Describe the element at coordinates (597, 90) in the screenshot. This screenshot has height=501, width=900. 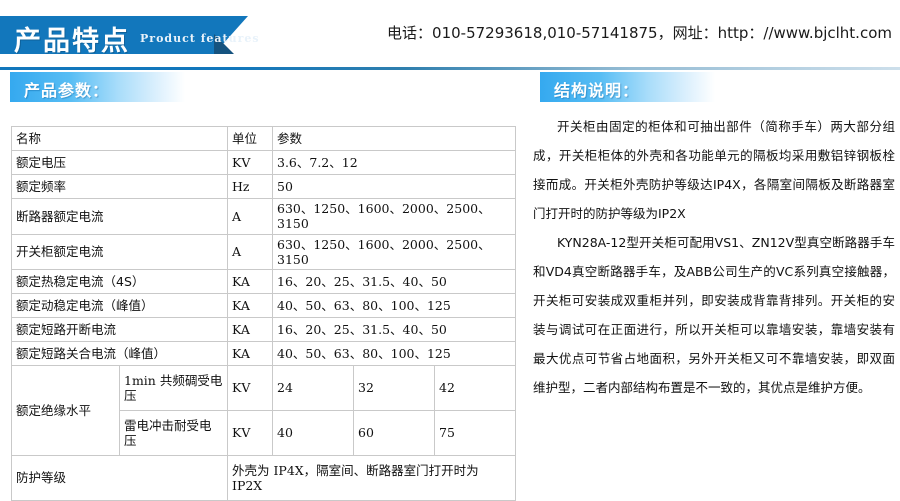
I see `section-header-structure-label: 结构说明：` at that location.